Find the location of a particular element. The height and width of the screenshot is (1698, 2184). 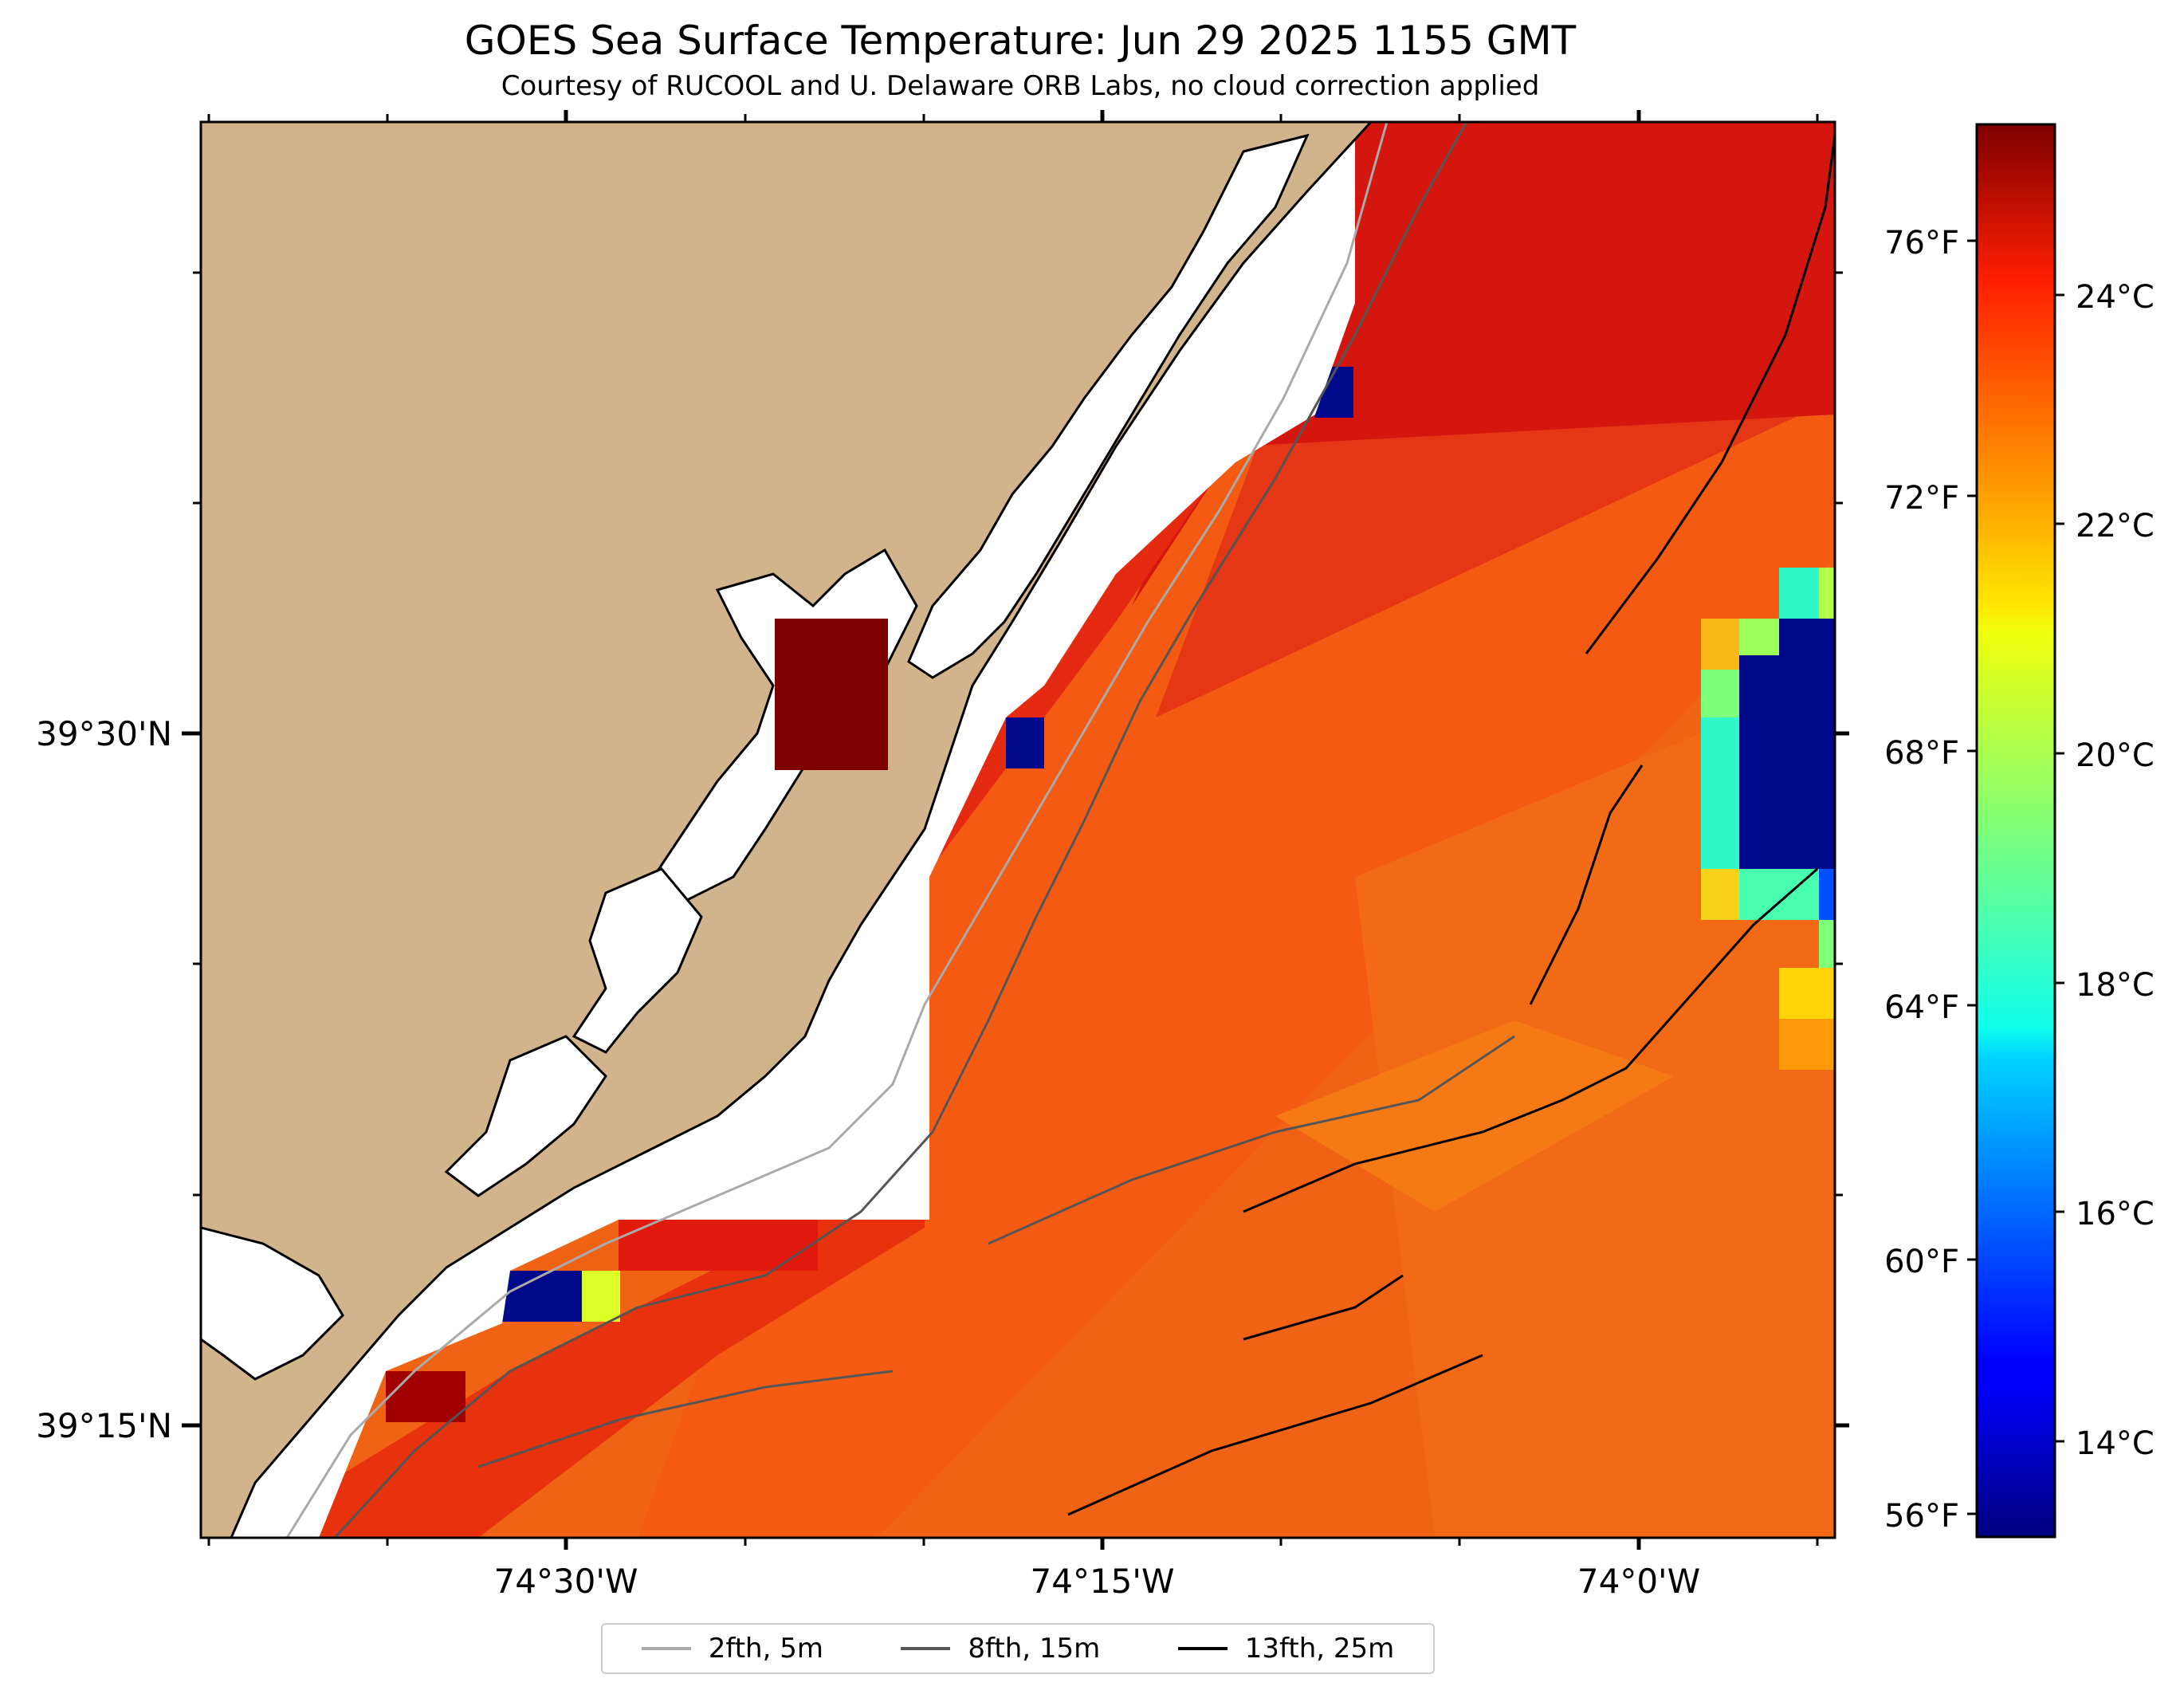

f-tick-64: 64°F is located at coordinates (1921, 1008).